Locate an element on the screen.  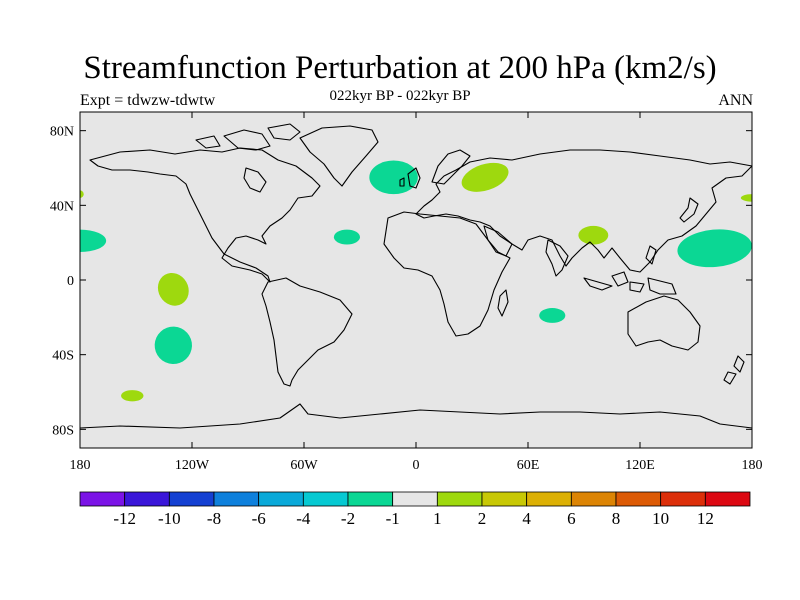
anomaly-europe-positive is located at coordinates (485, 177).